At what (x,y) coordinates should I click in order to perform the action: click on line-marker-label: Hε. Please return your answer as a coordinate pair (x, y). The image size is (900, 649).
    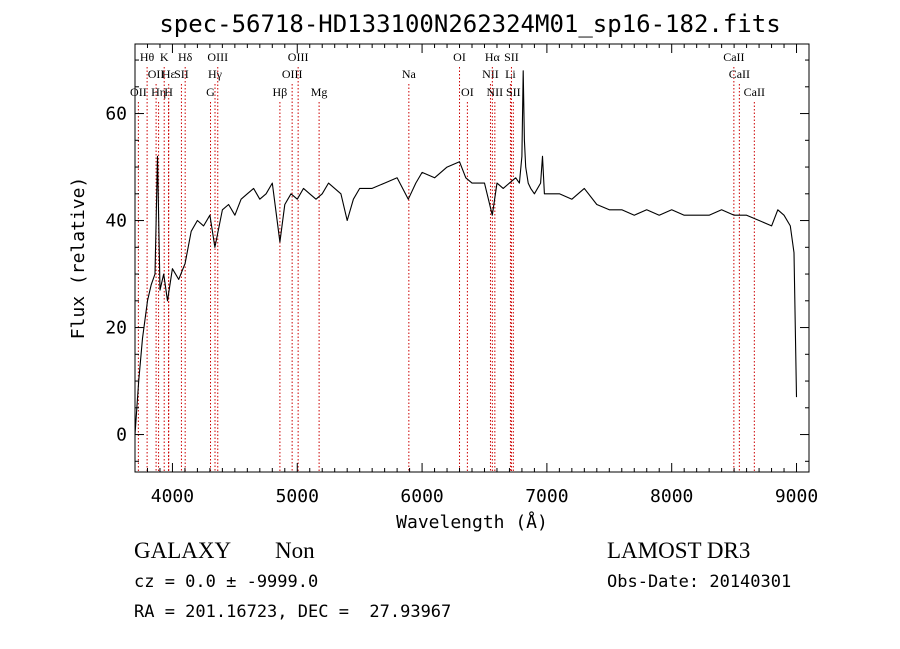
    Looking at the image, I should click on (169, 74).